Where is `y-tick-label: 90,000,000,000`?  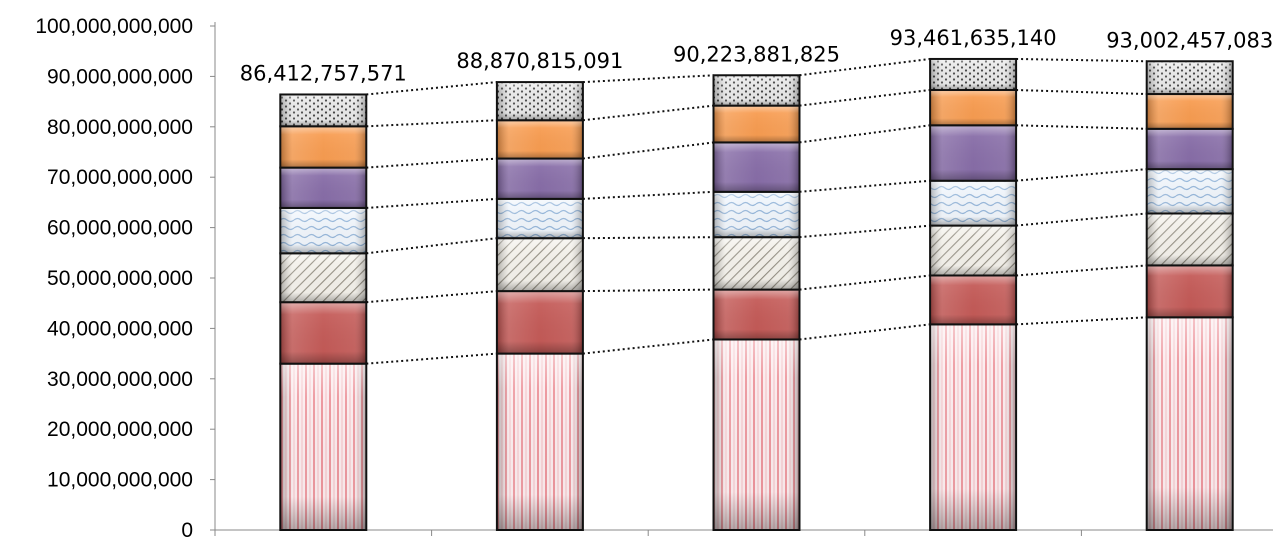
y-tick-label: 90,000,000,000 is located at coordinates (120, 76).